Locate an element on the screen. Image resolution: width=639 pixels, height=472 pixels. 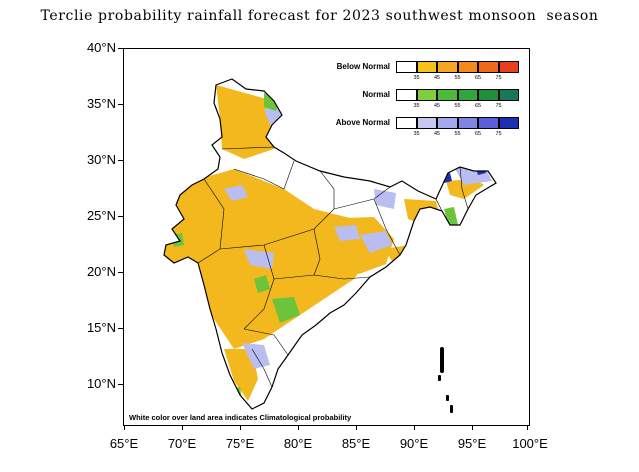
legend-label-below-normal: Below Normal is located at coordinates (363, 66).